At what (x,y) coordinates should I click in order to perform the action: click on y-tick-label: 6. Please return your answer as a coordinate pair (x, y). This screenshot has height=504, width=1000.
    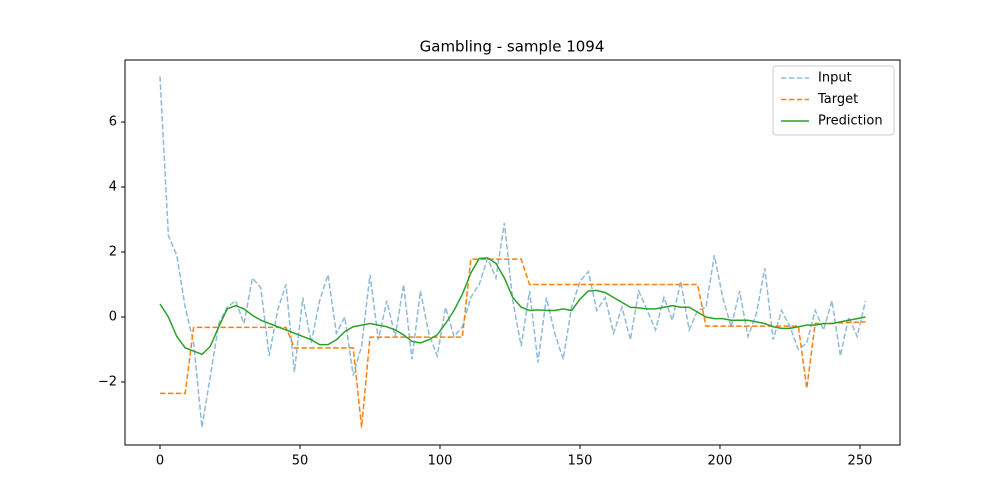
    Looking at the image, I should click on (113, 122).